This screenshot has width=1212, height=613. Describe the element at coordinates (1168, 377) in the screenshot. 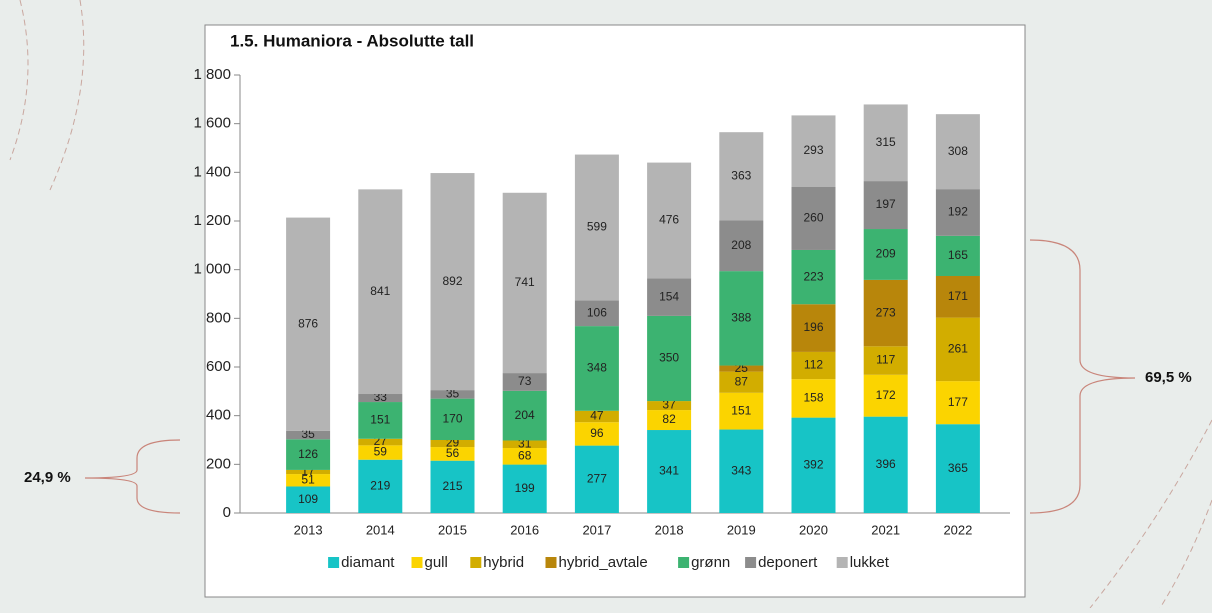

I see `annotation: 69,5 %` at that location.